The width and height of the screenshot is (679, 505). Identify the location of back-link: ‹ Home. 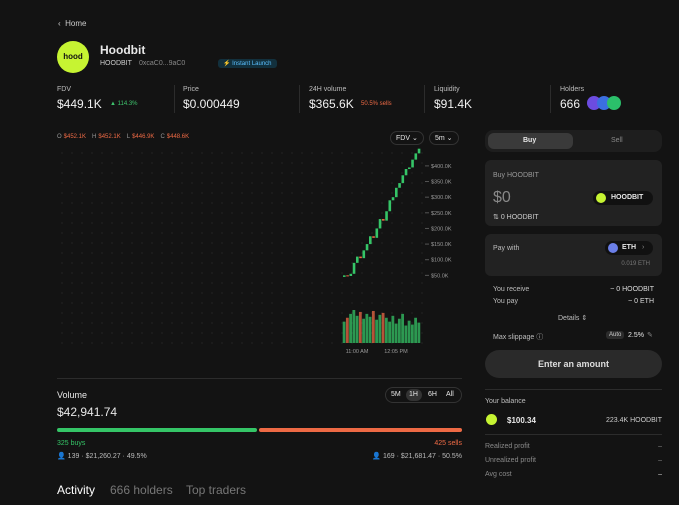
(72, 23).